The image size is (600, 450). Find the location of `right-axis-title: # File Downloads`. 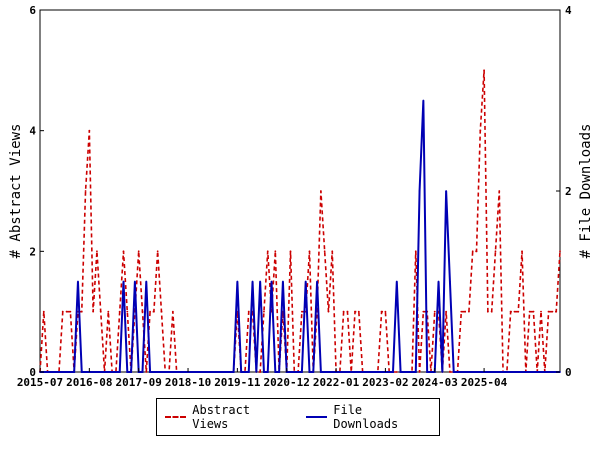

right-axis-title: # File Downloads is located at coordinates (586, 191).